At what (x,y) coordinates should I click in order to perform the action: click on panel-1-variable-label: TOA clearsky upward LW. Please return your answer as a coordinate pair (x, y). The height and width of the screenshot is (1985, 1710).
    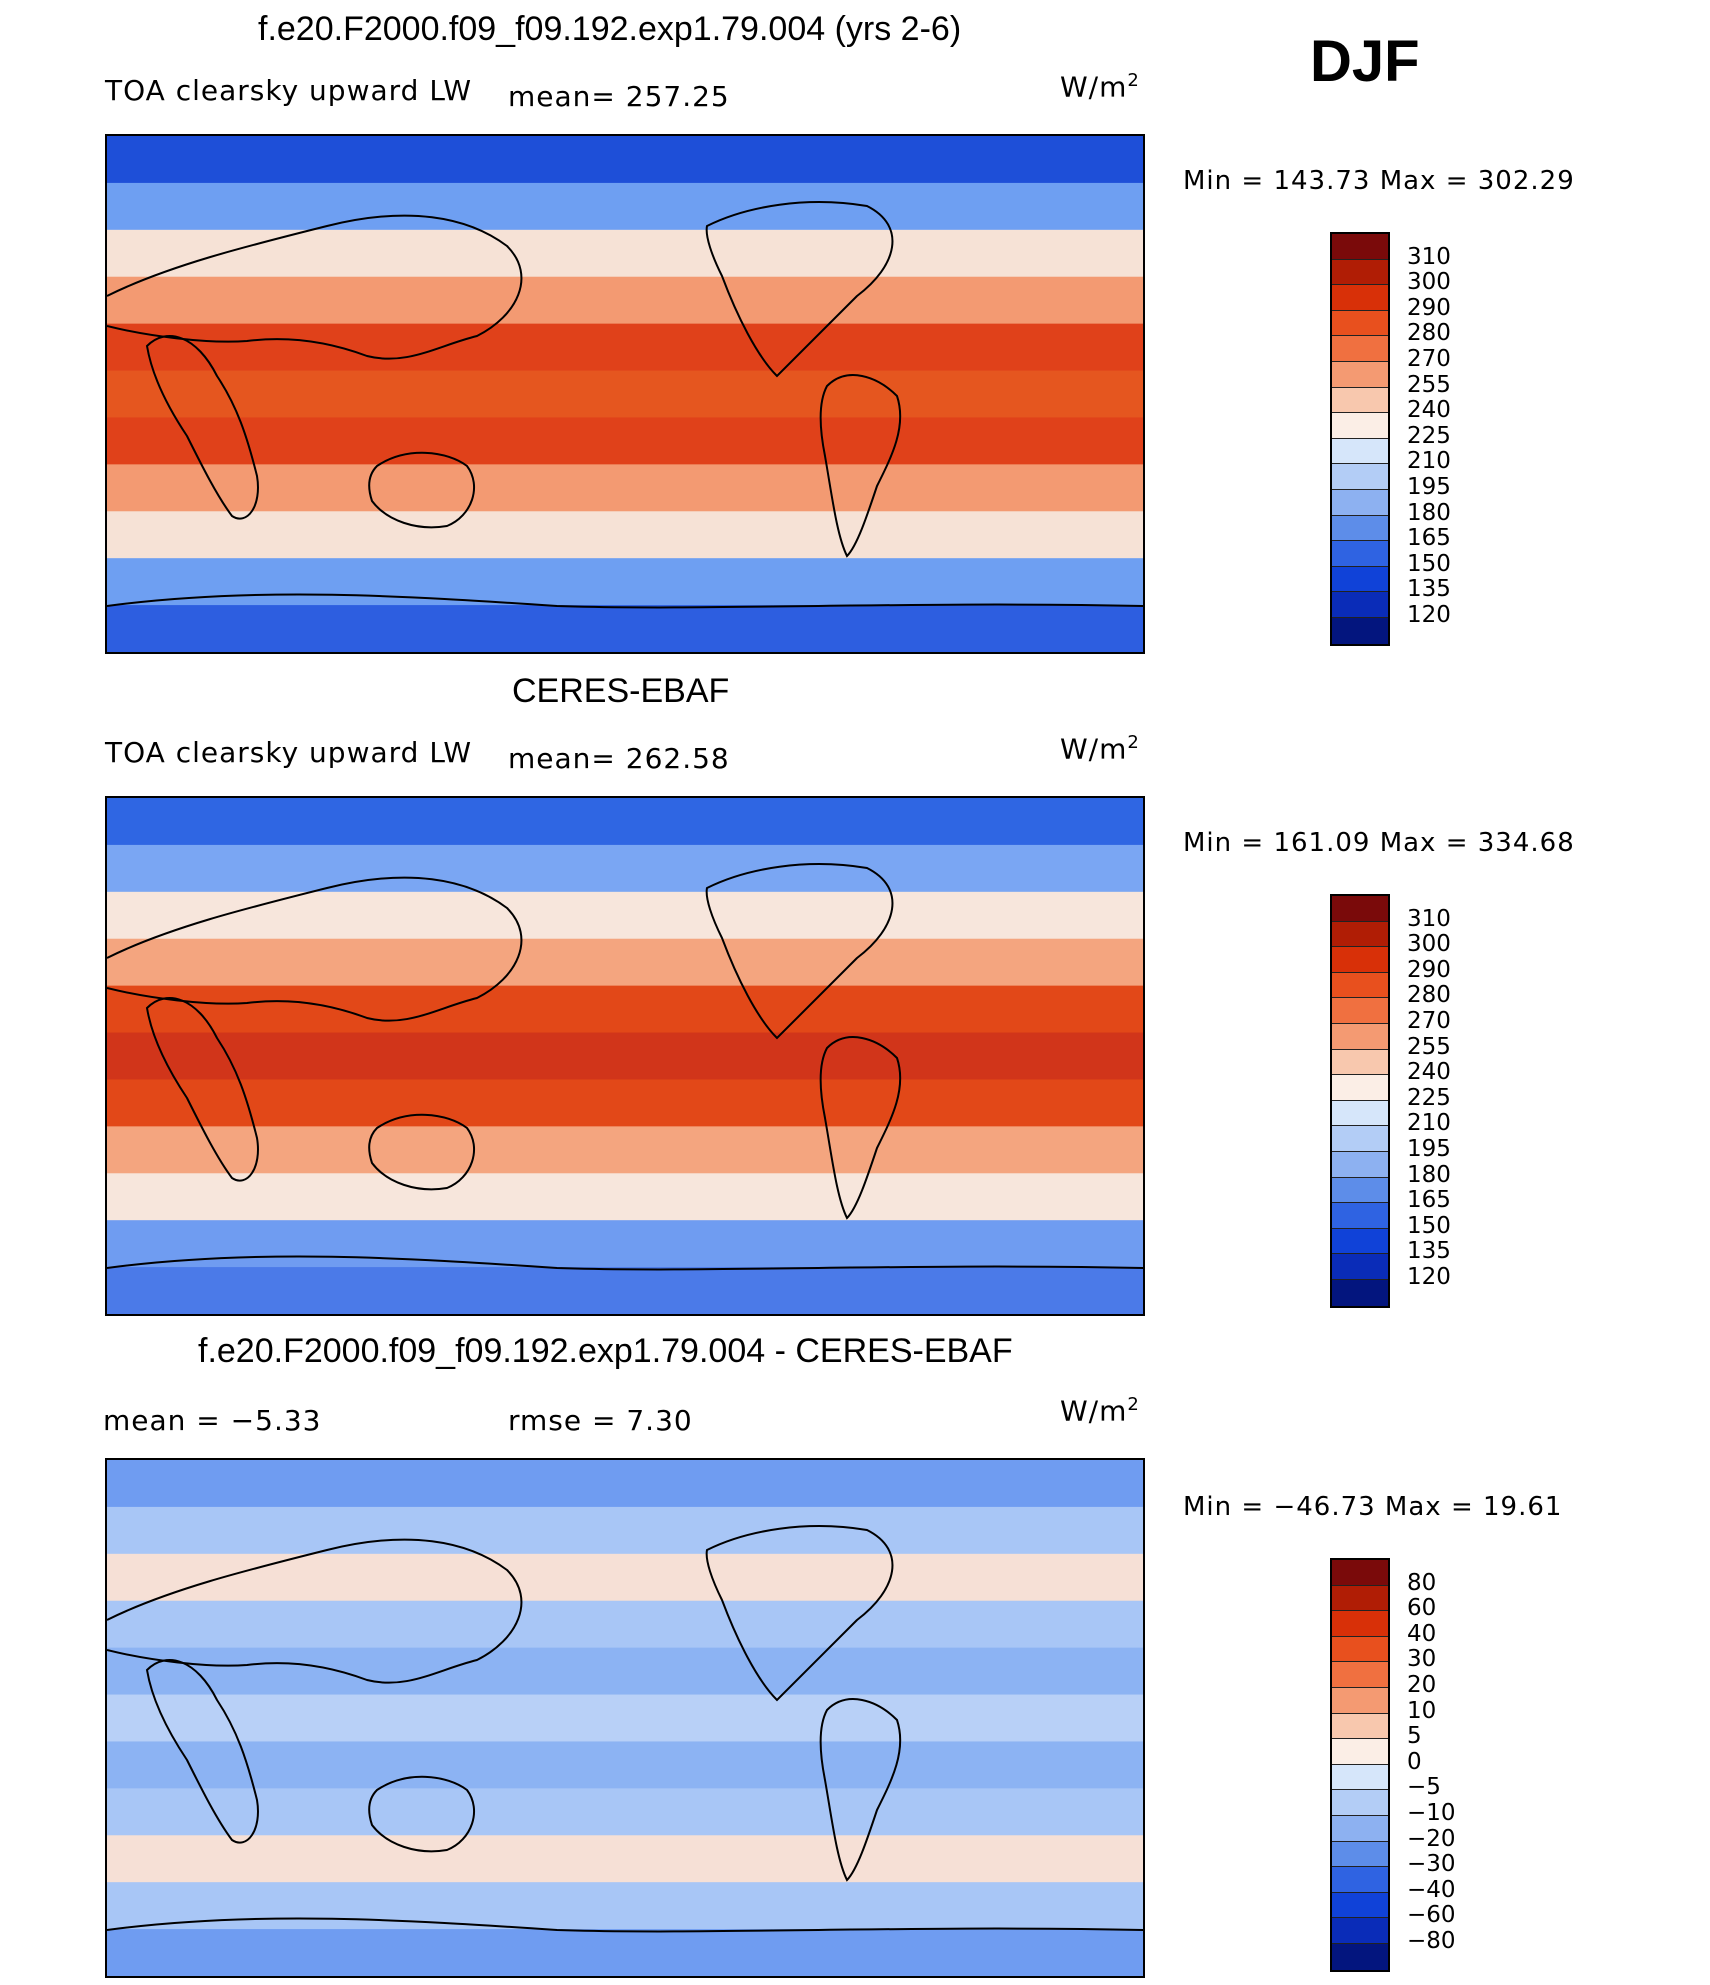
    Looking at the image, I should click on (289, 90).